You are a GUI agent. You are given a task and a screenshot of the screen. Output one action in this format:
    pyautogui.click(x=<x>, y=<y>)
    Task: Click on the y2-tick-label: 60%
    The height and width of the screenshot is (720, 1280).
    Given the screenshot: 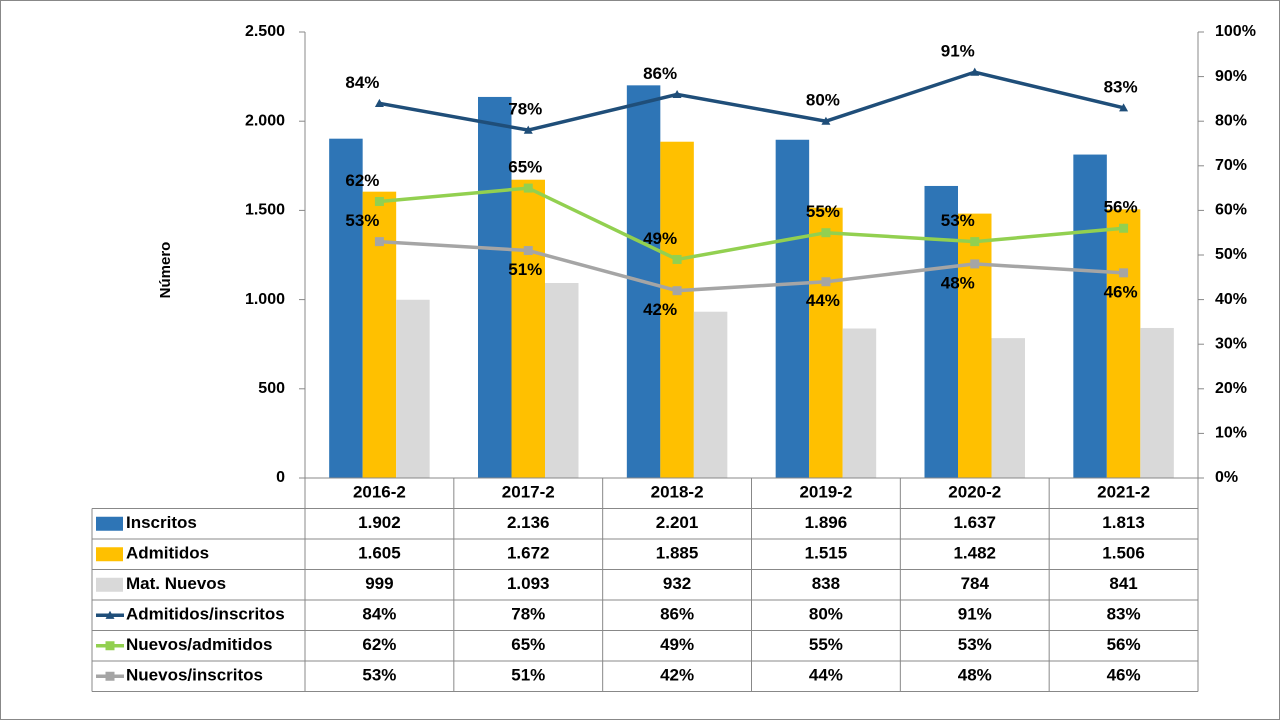 What is the action you would take?
    pyautogui.click(x=1231, y=210)
    